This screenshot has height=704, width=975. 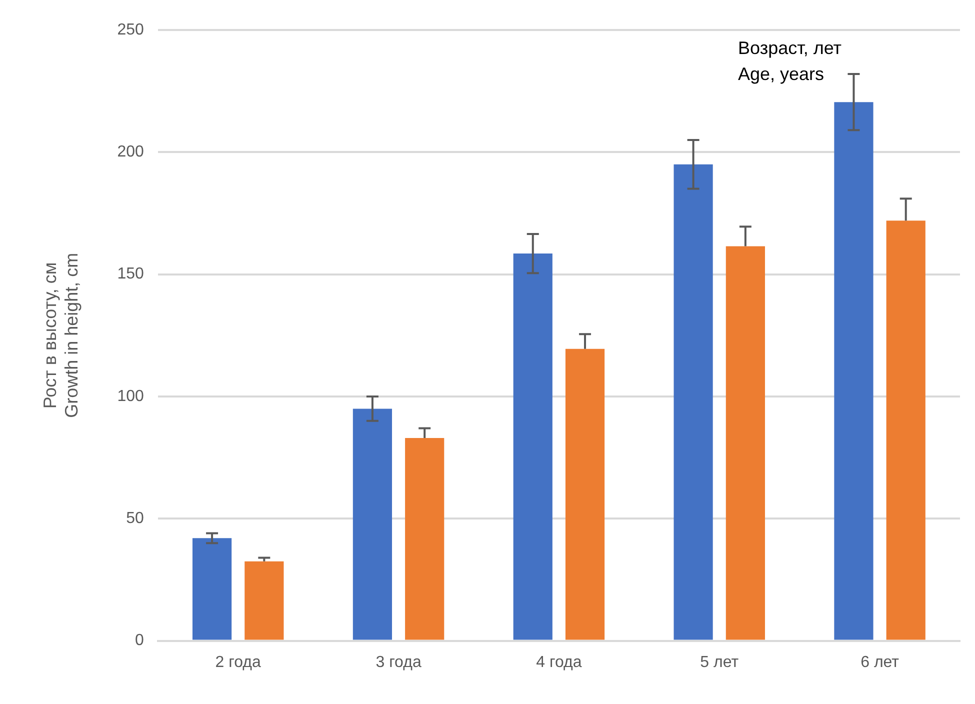 What do you see at coordinates (559, 662) in the screenshot?
I see `x-tick-label: 4 года` at bounding box center [559, 662].